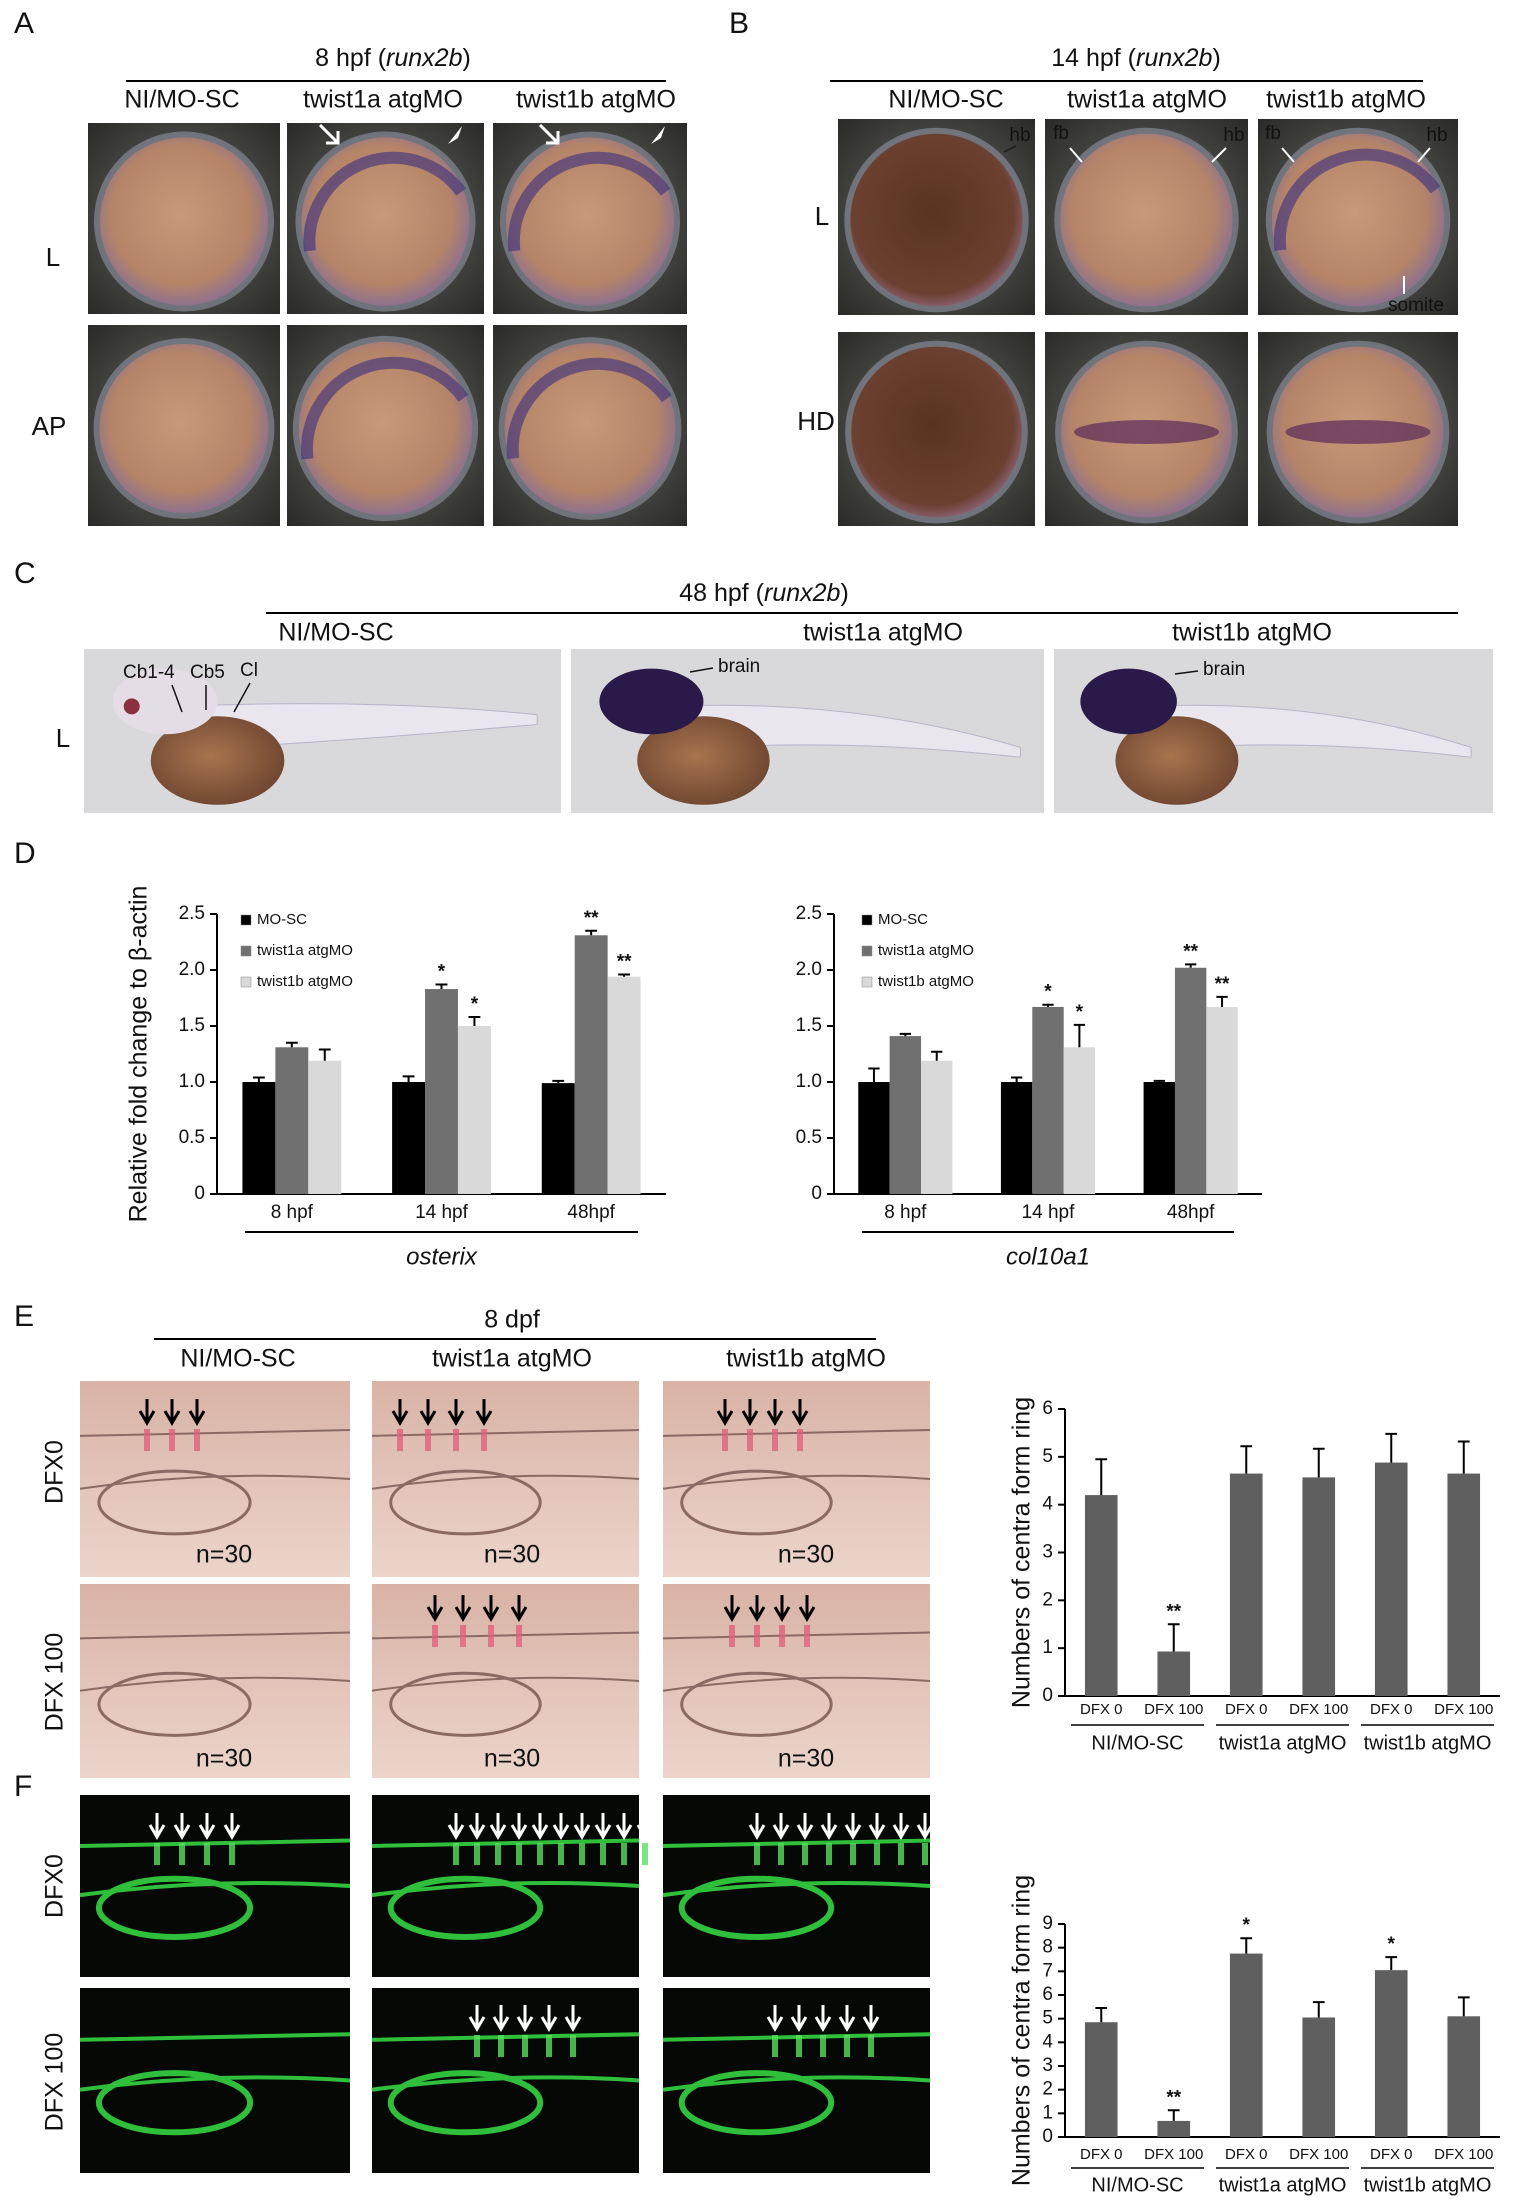 The image size is (1514, 2200). What do you see at coordinates (207, 672) in the screenshot?
I see `annotation: Cb5` at bounding box center [207, 672].